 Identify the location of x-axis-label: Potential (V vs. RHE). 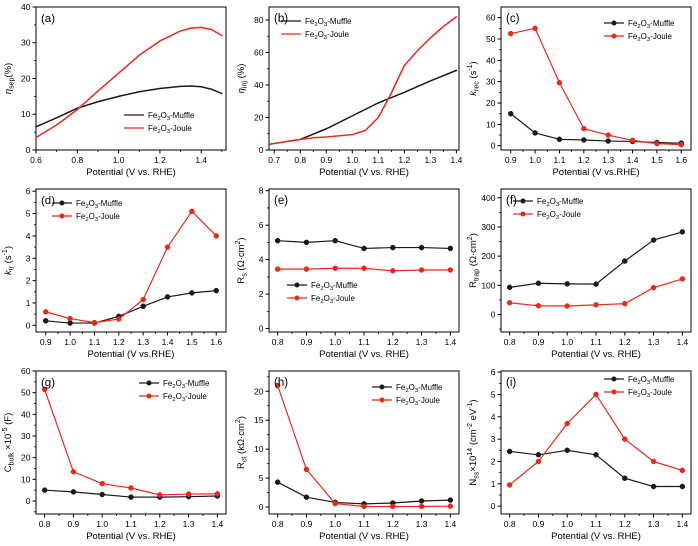
(596, 536).